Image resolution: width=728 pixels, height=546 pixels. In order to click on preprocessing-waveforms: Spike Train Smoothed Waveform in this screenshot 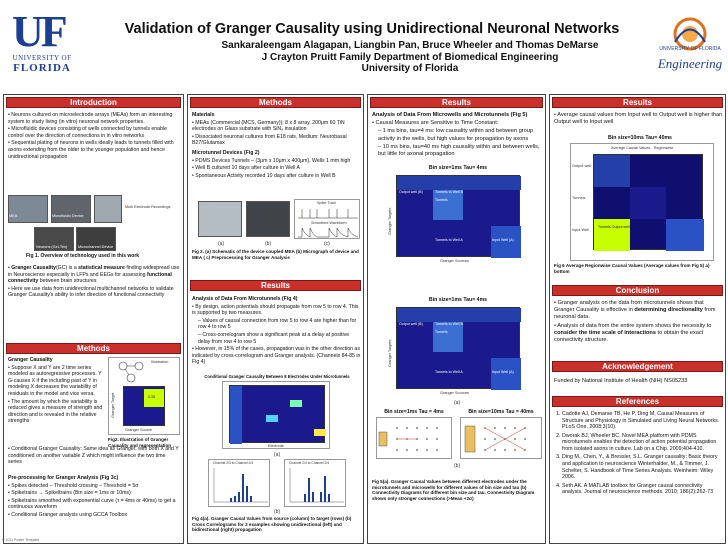, I will do `click(327, 219)`.